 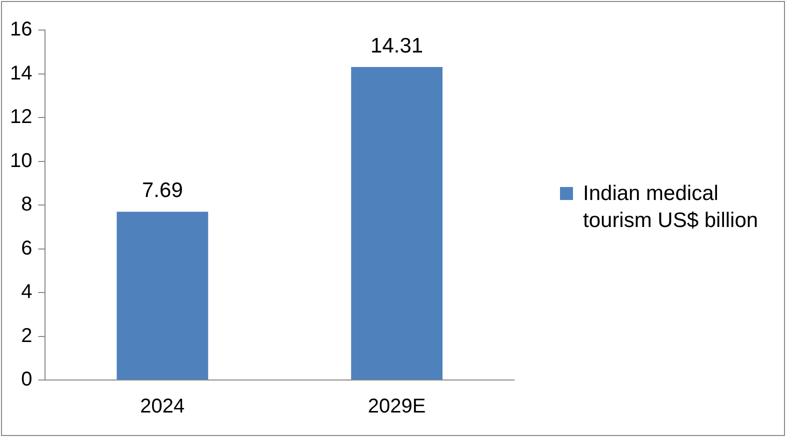 What do you see at coordinates (397, 46) in the screenshot?
I see `data-label: 14.31` at bounding box center [397, 46].